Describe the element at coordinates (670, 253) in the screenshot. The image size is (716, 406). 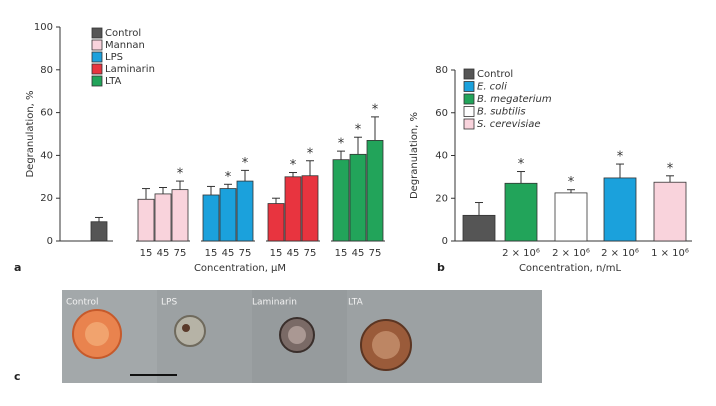
I see `x-tick-label: 1 × 10⁶` at that location.